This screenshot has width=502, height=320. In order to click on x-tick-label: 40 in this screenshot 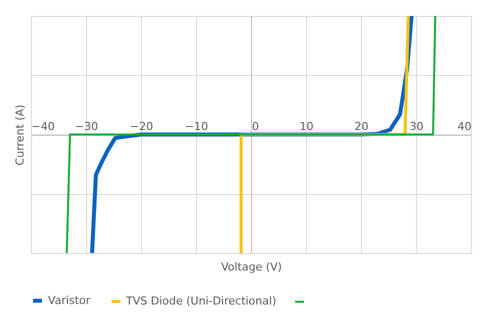, I will do `click(465, 126)`.